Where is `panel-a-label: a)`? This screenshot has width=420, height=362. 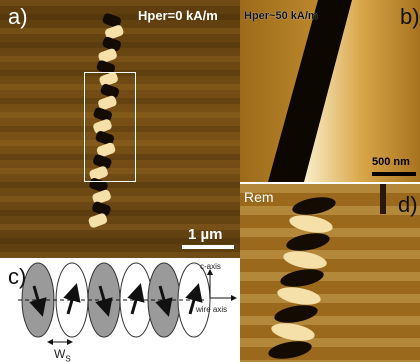
panel-a-label: a) is located at coordinates (18, 16).